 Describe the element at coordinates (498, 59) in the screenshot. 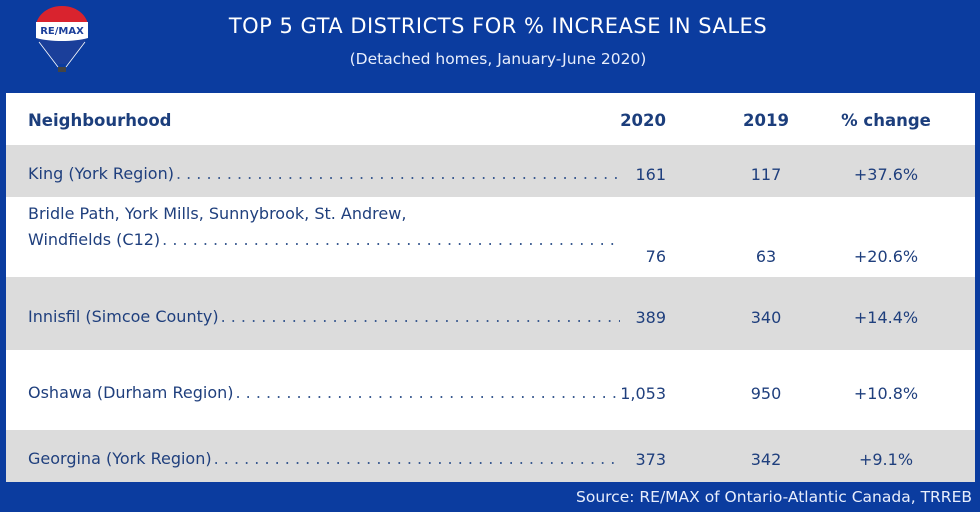

I see `page-subtitle: (Detached homes, January-June 2020)` at that location.